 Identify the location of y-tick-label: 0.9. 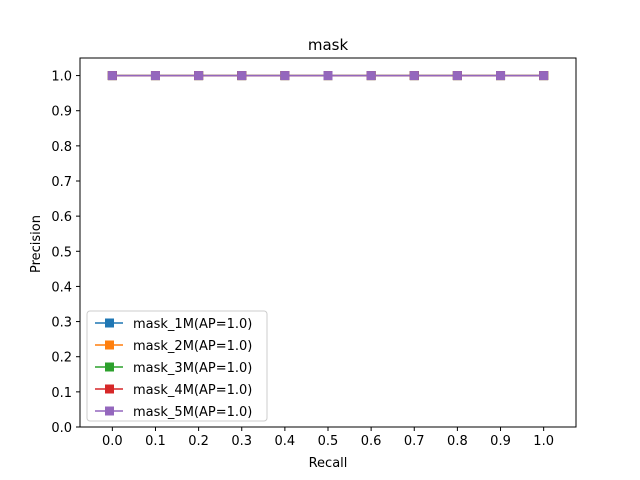
(61, 112).